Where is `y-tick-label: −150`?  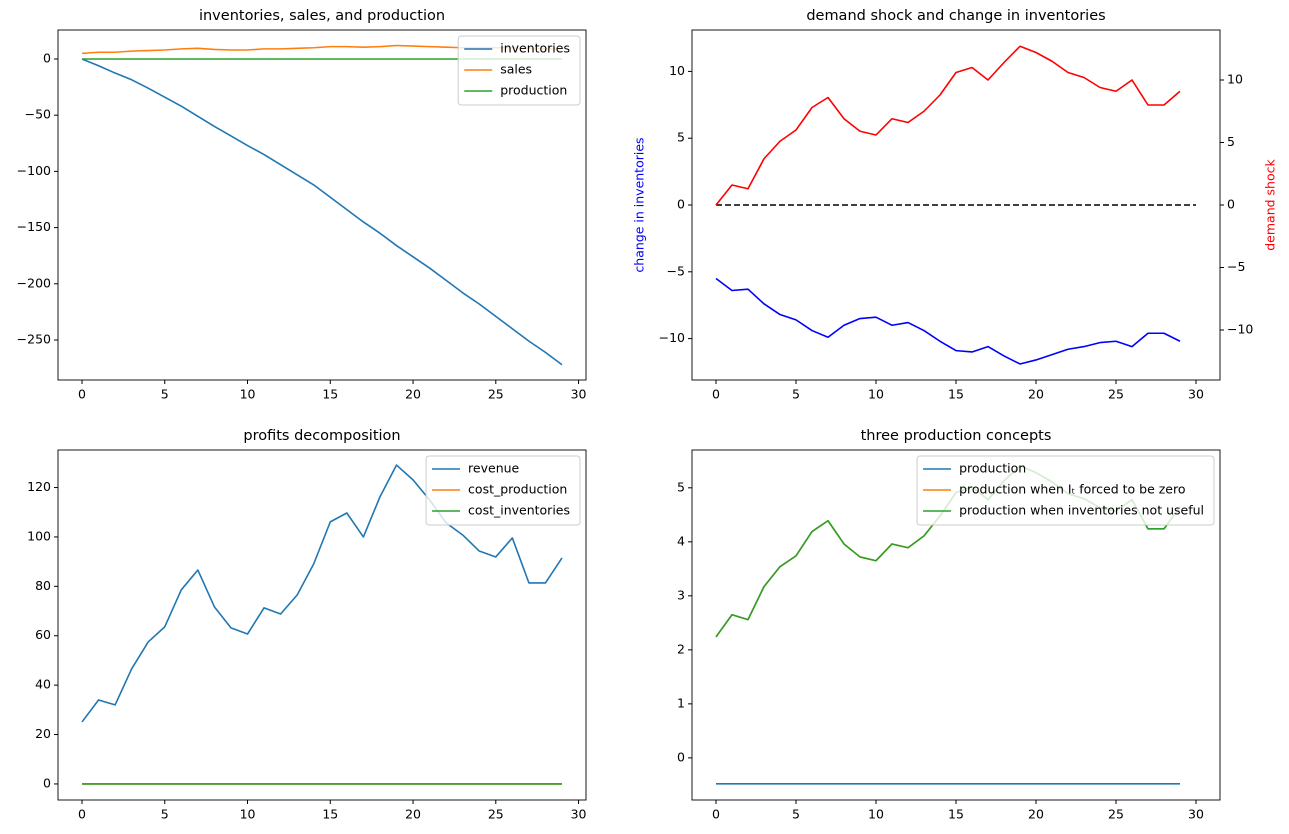 y-tick-label: −150 is located at coordinates (34, 226).